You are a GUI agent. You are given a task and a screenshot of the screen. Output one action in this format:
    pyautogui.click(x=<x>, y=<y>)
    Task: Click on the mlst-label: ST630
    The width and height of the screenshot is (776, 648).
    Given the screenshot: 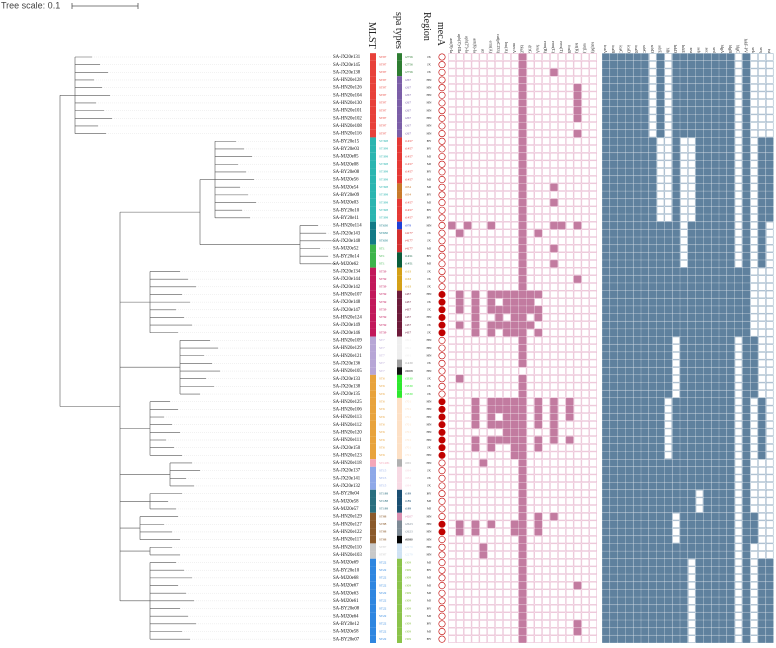 What is the action you would take?
    pyautogui.click(x=383, y=241)
    